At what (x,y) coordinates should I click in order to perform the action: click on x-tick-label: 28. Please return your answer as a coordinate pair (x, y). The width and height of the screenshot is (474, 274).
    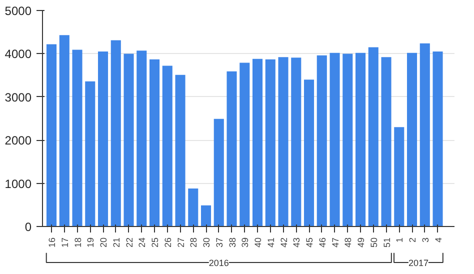
    Looking at the image, I should click on (193, 242).